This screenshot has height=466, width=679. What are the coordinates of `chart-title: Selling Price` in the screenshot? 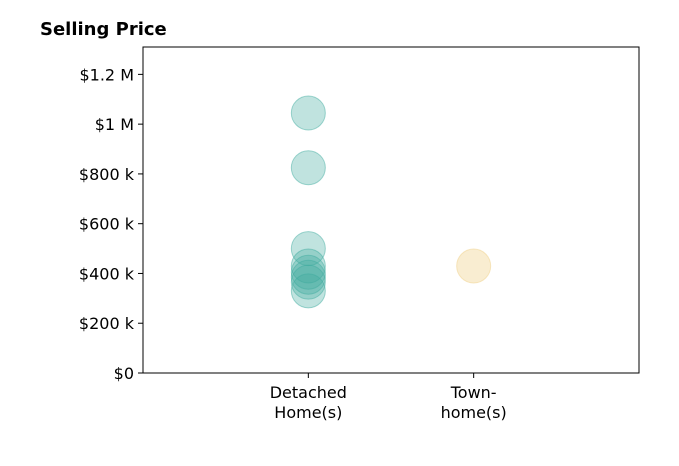 It's located at (103, 29).